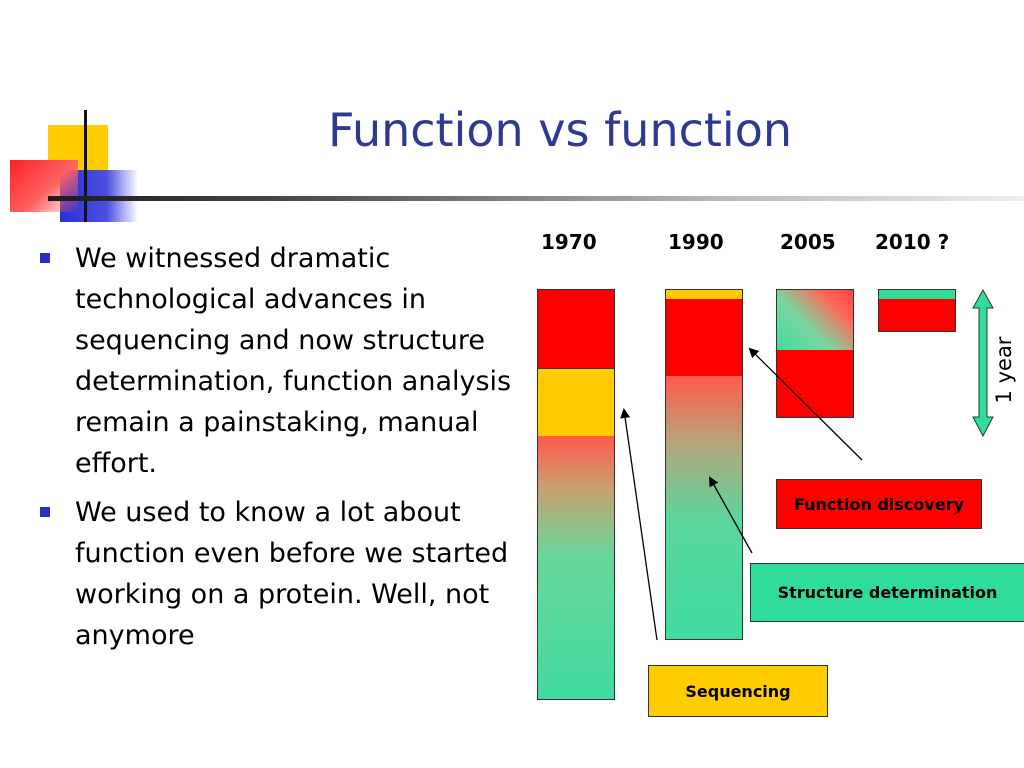  I want to click on year-label-1970: 1970, so click(569, 242).